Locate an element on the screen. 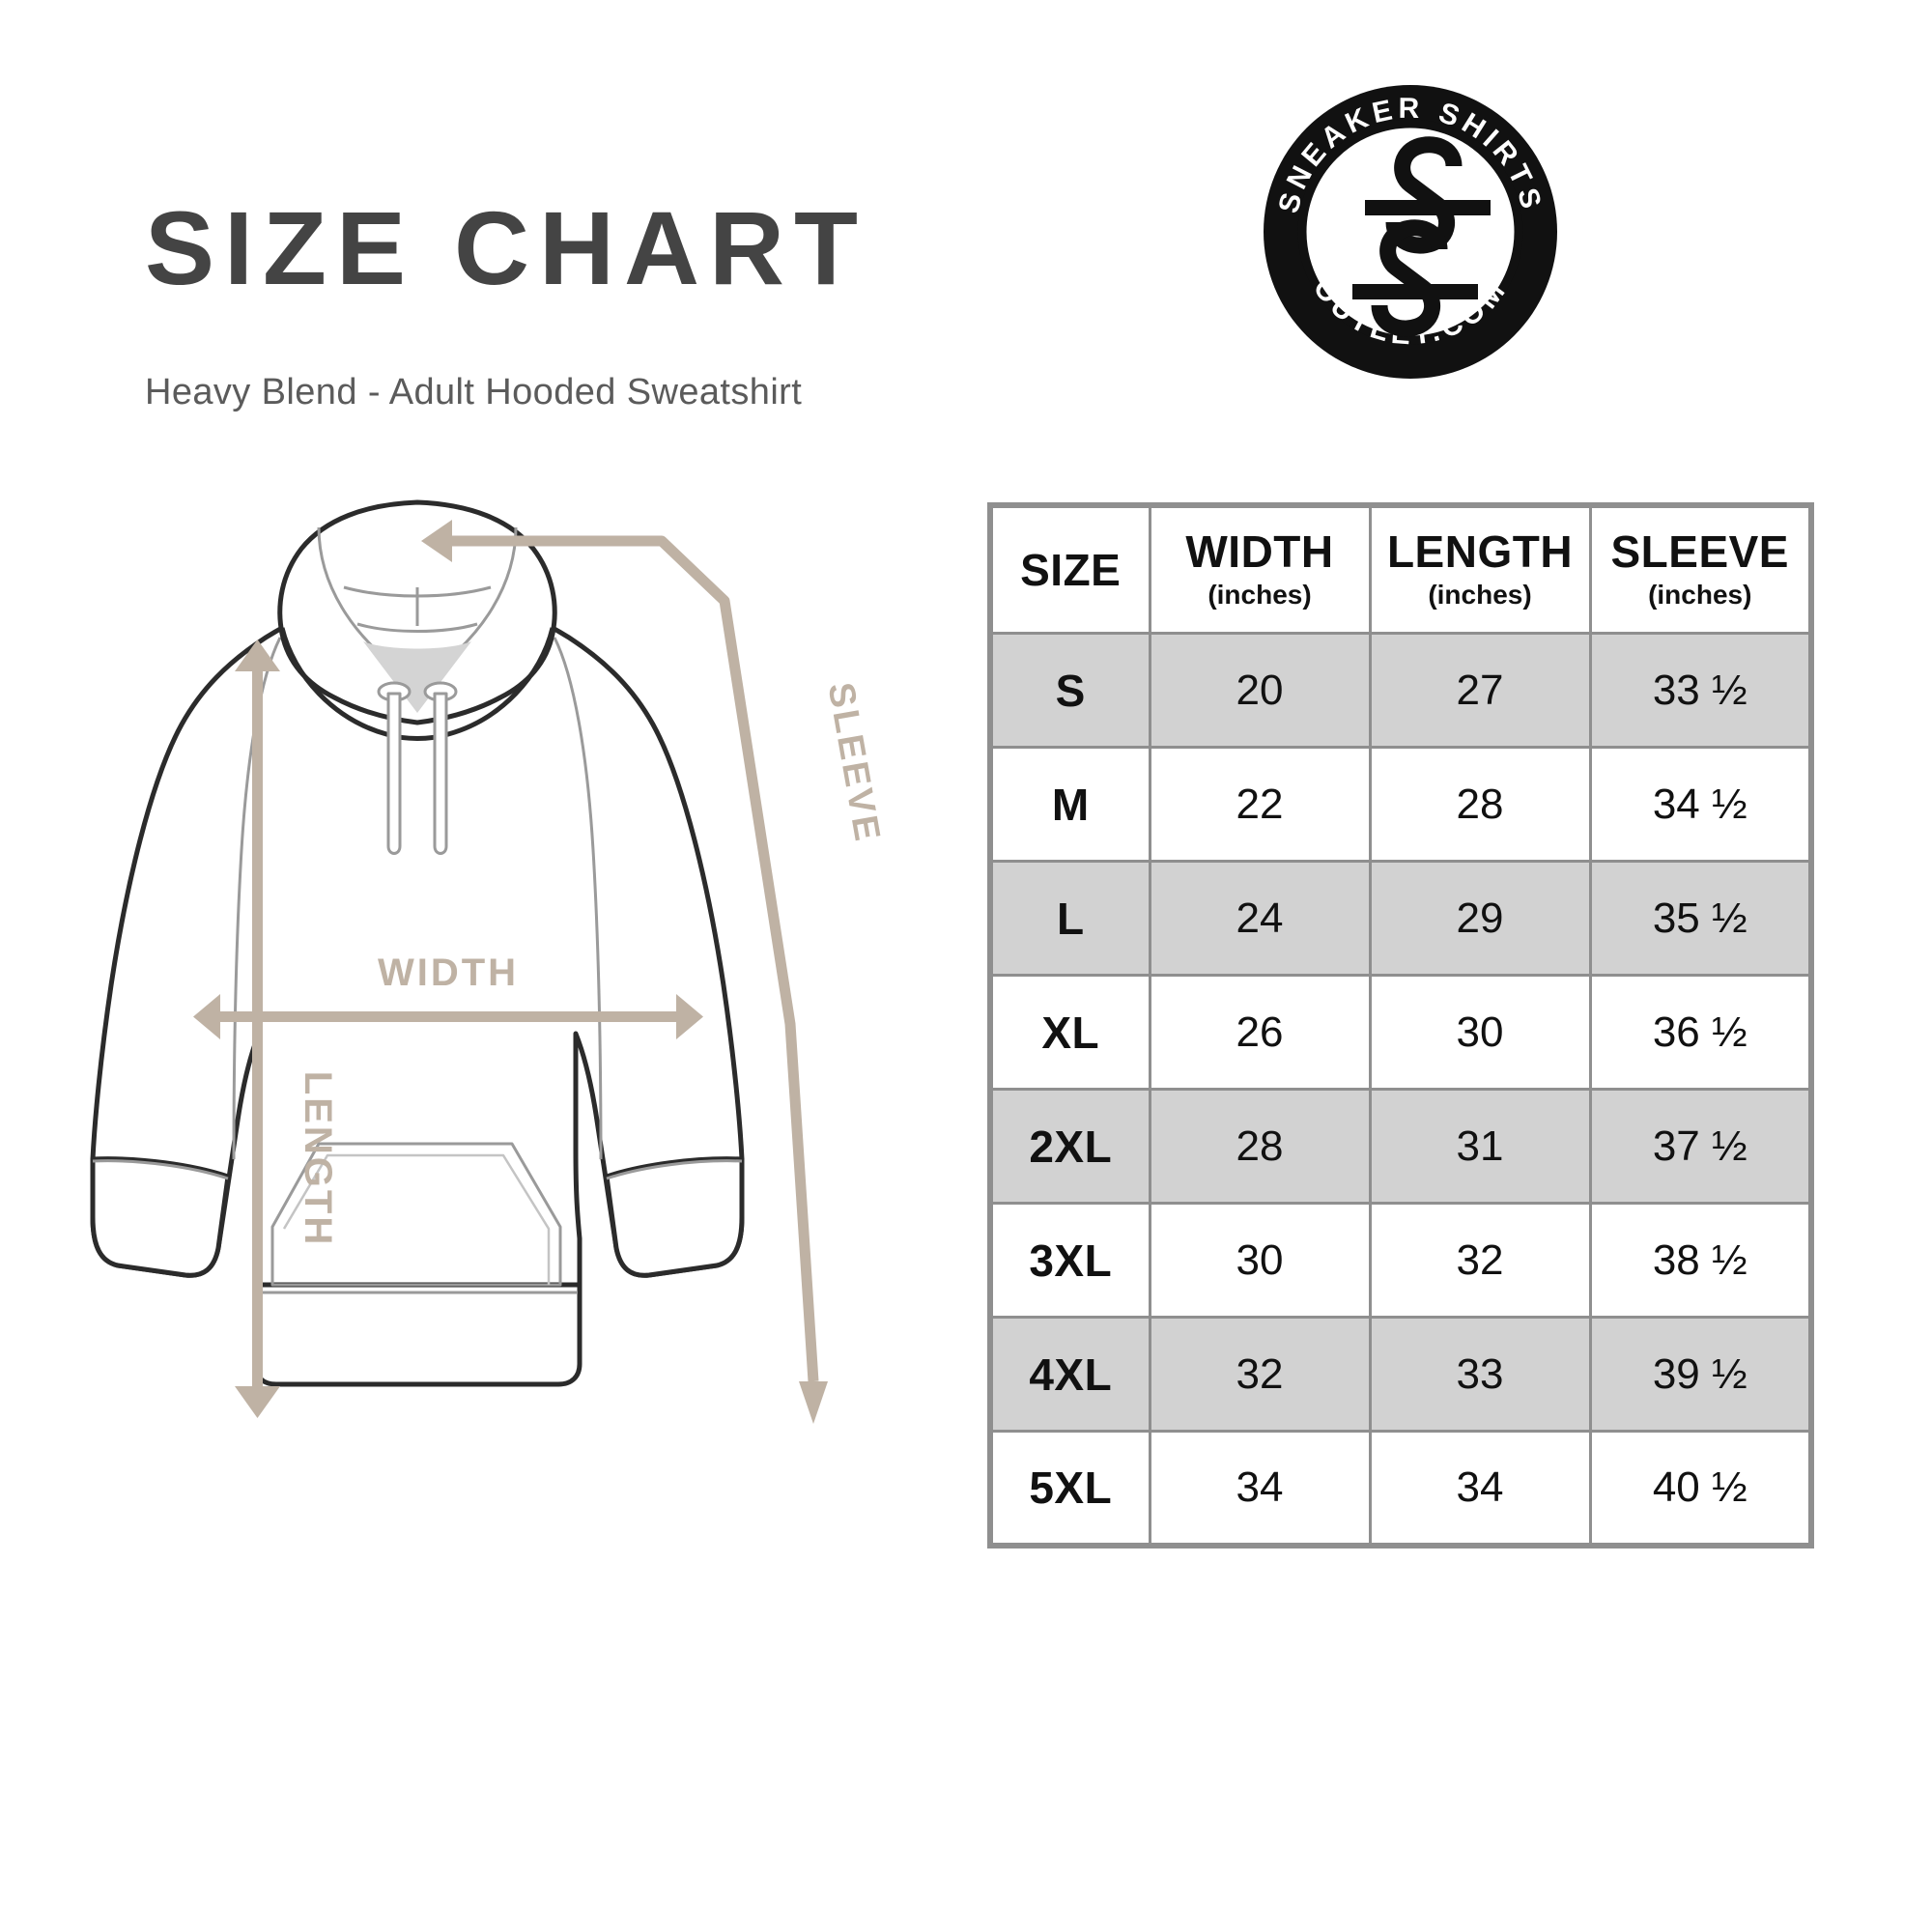 This screenshot has height=1932, width=1932. page-title: SIZE CHART is located at coordinates (506, 248).